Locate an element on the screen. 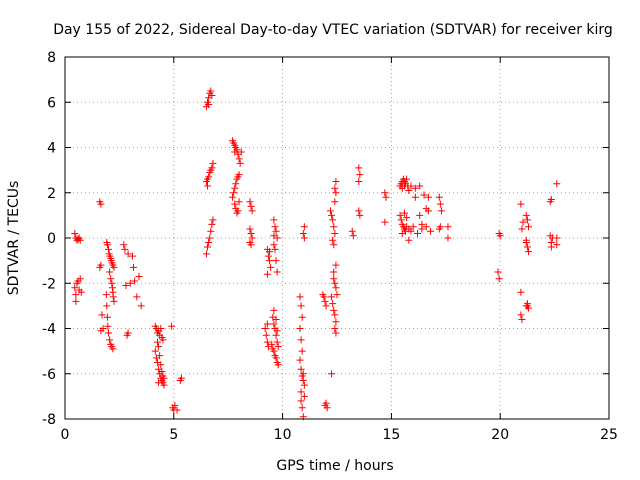 The image size is (640, 480). y-tick-label: 6 is located at coordinates (51, 103).